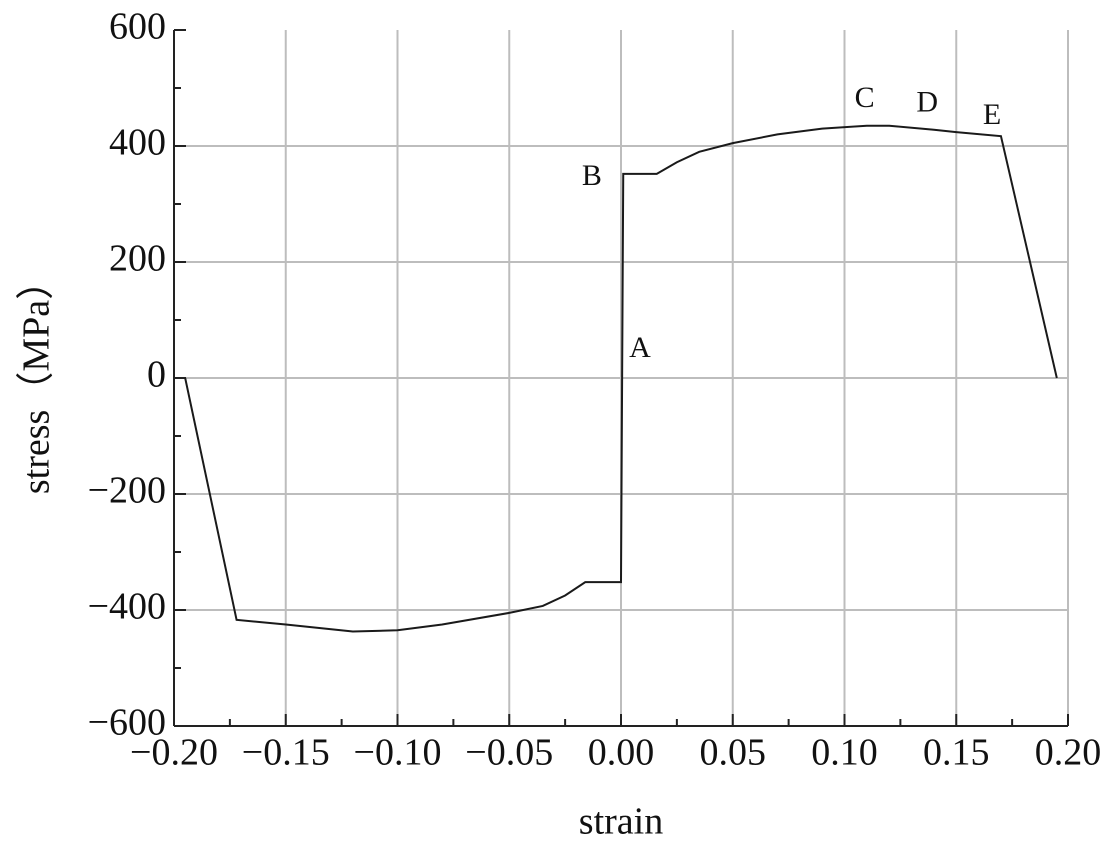  What do you see at coordinates (127, 607) in the screenshot?
I see `y-tick-label: −400` at bounding box center [127, 607].